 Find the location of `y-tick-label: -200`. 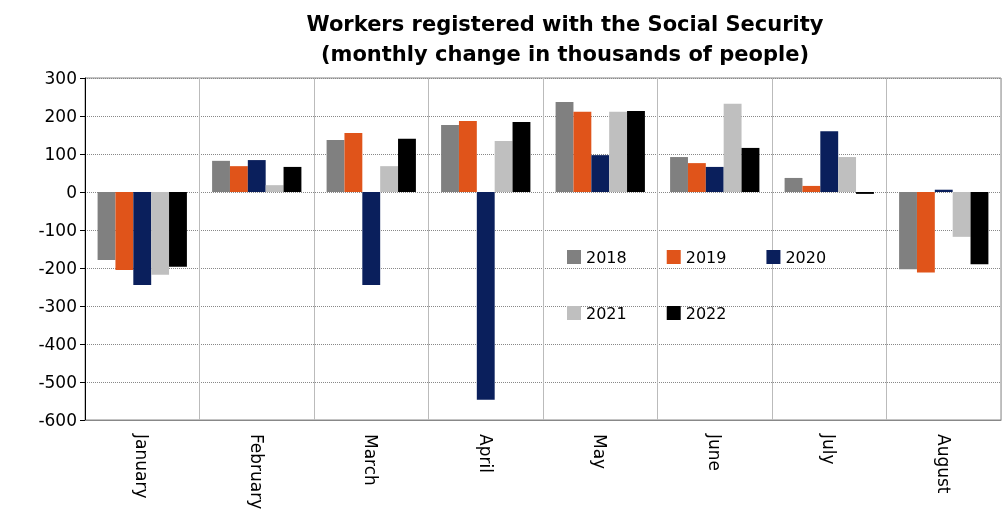

y-tick-label: -200 is located at coordinates (57, 268).